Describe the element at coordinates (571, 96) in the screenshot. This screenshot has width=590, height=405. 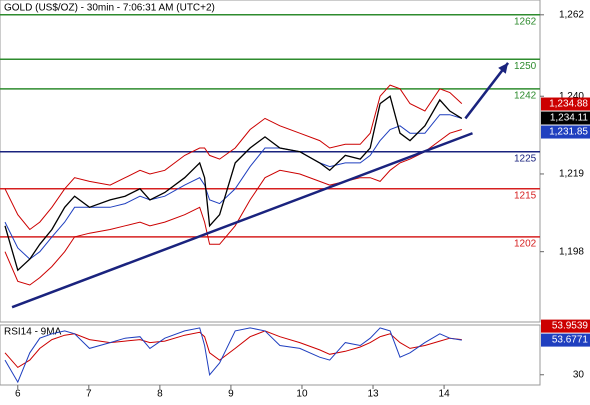
I see `y-tick-label: 1,240` at that location.